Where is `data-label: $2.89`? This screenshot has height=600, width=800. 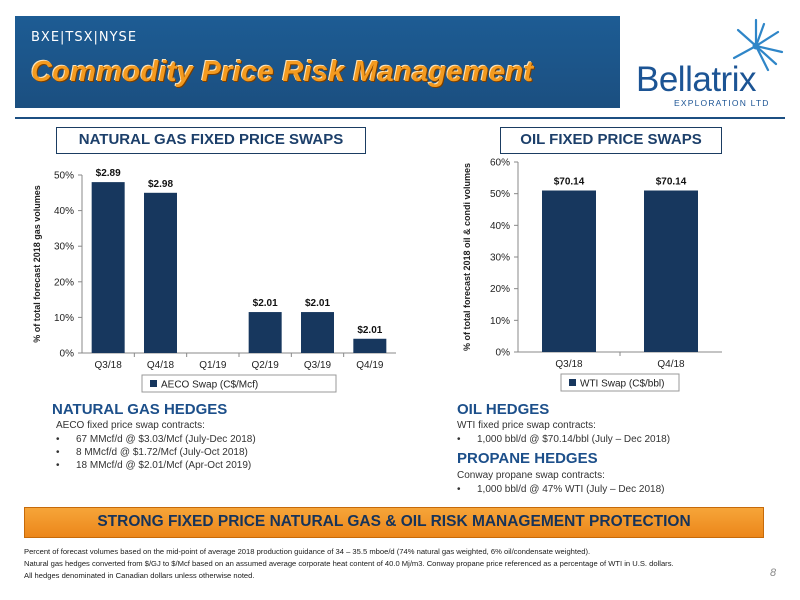
data-label: $2.89 is located at coordinates (108, 173).